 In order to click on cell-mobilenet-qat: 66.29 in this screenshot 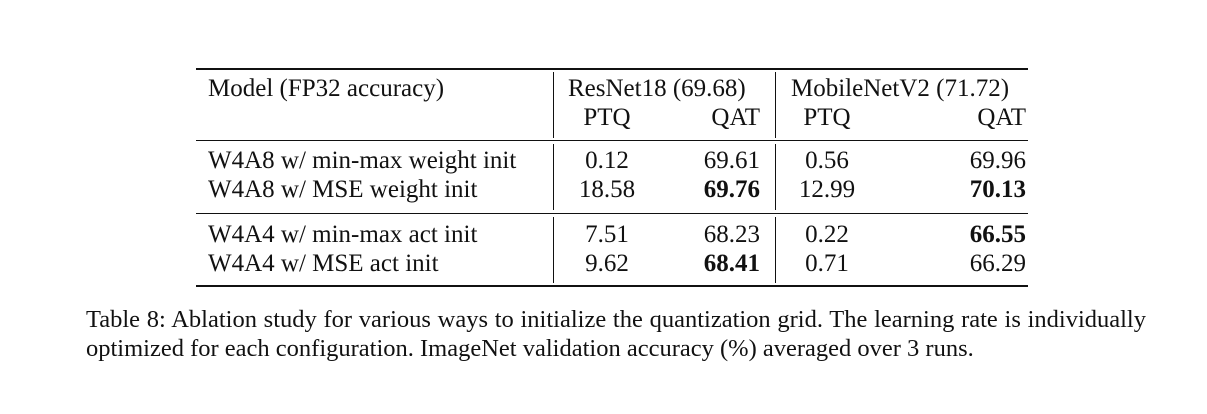, I will do `click(997, 263)`.